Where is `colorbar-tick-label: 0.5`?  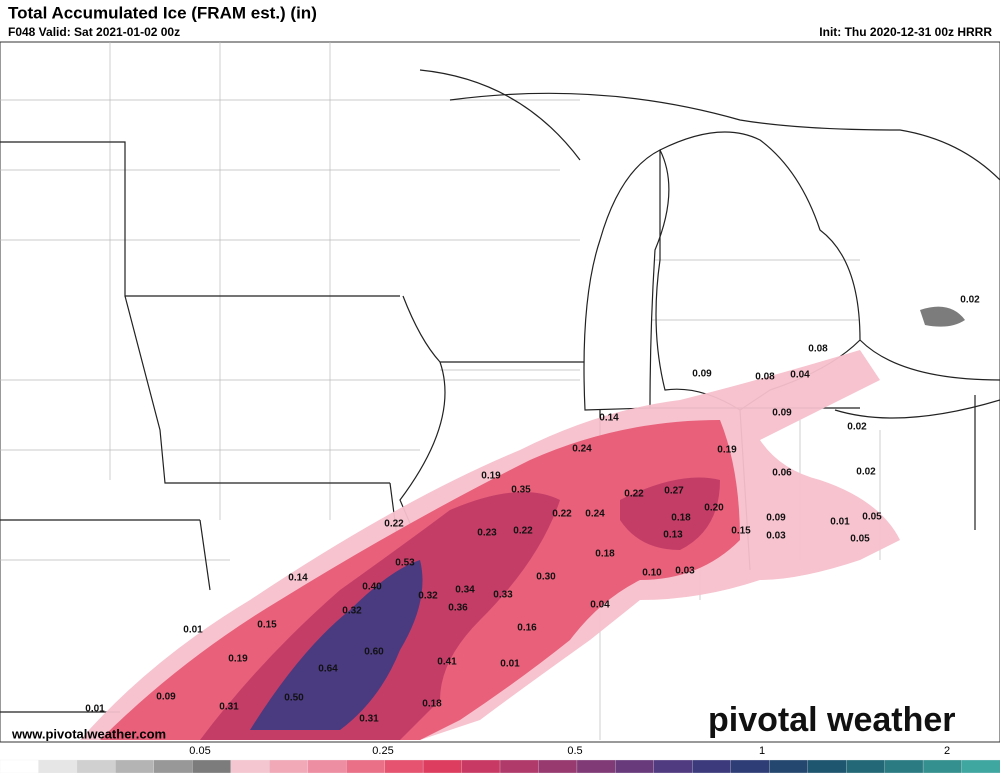 colorbar-tick-label: 0.5 is located at coordinates (574, 751).